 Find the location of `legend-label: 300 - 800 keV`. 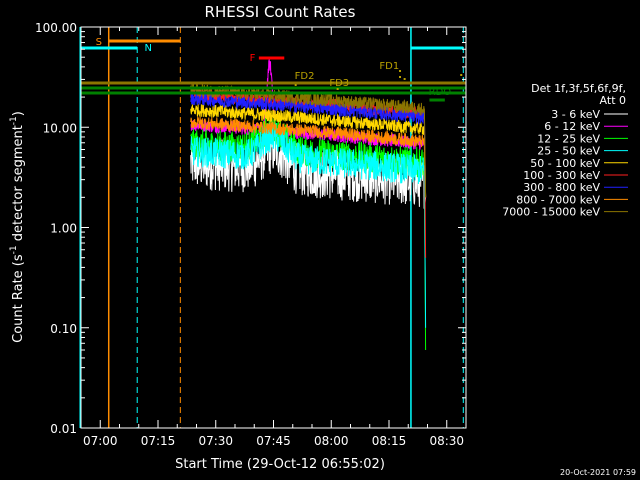

legend-label: 300 - 800 keV is located at coordinates (561, 187).